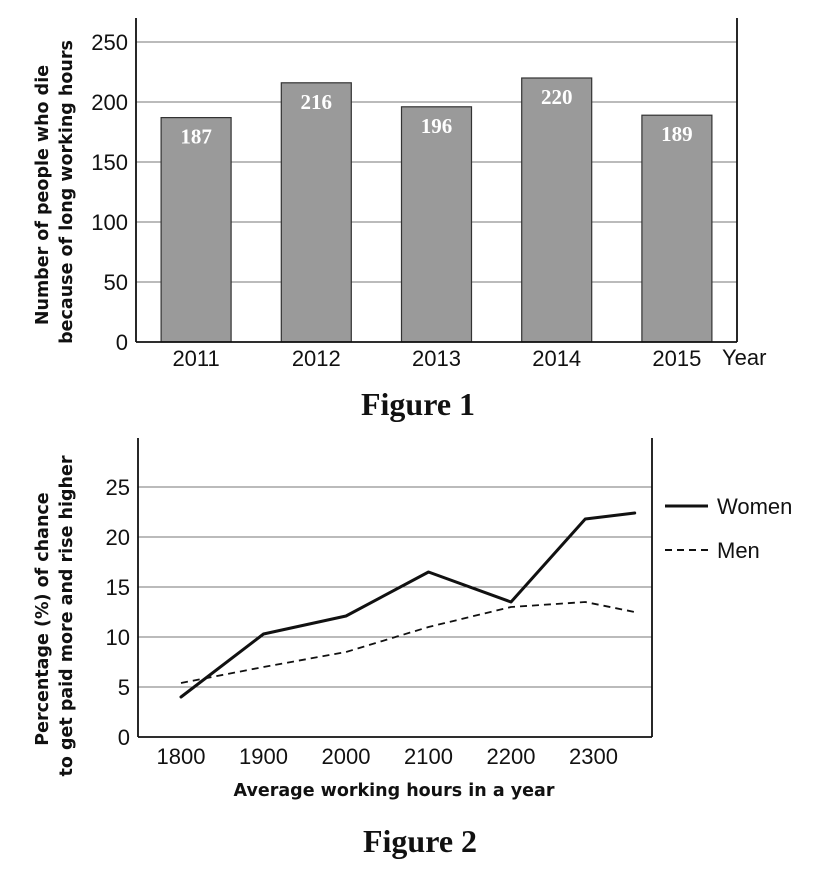 This screenshot has width=819, height=871. What do you see at coordinates (196, 137) in the screenshot?
I see `figure-1-bar-value-label: 187` at bounding box center [196, 137].